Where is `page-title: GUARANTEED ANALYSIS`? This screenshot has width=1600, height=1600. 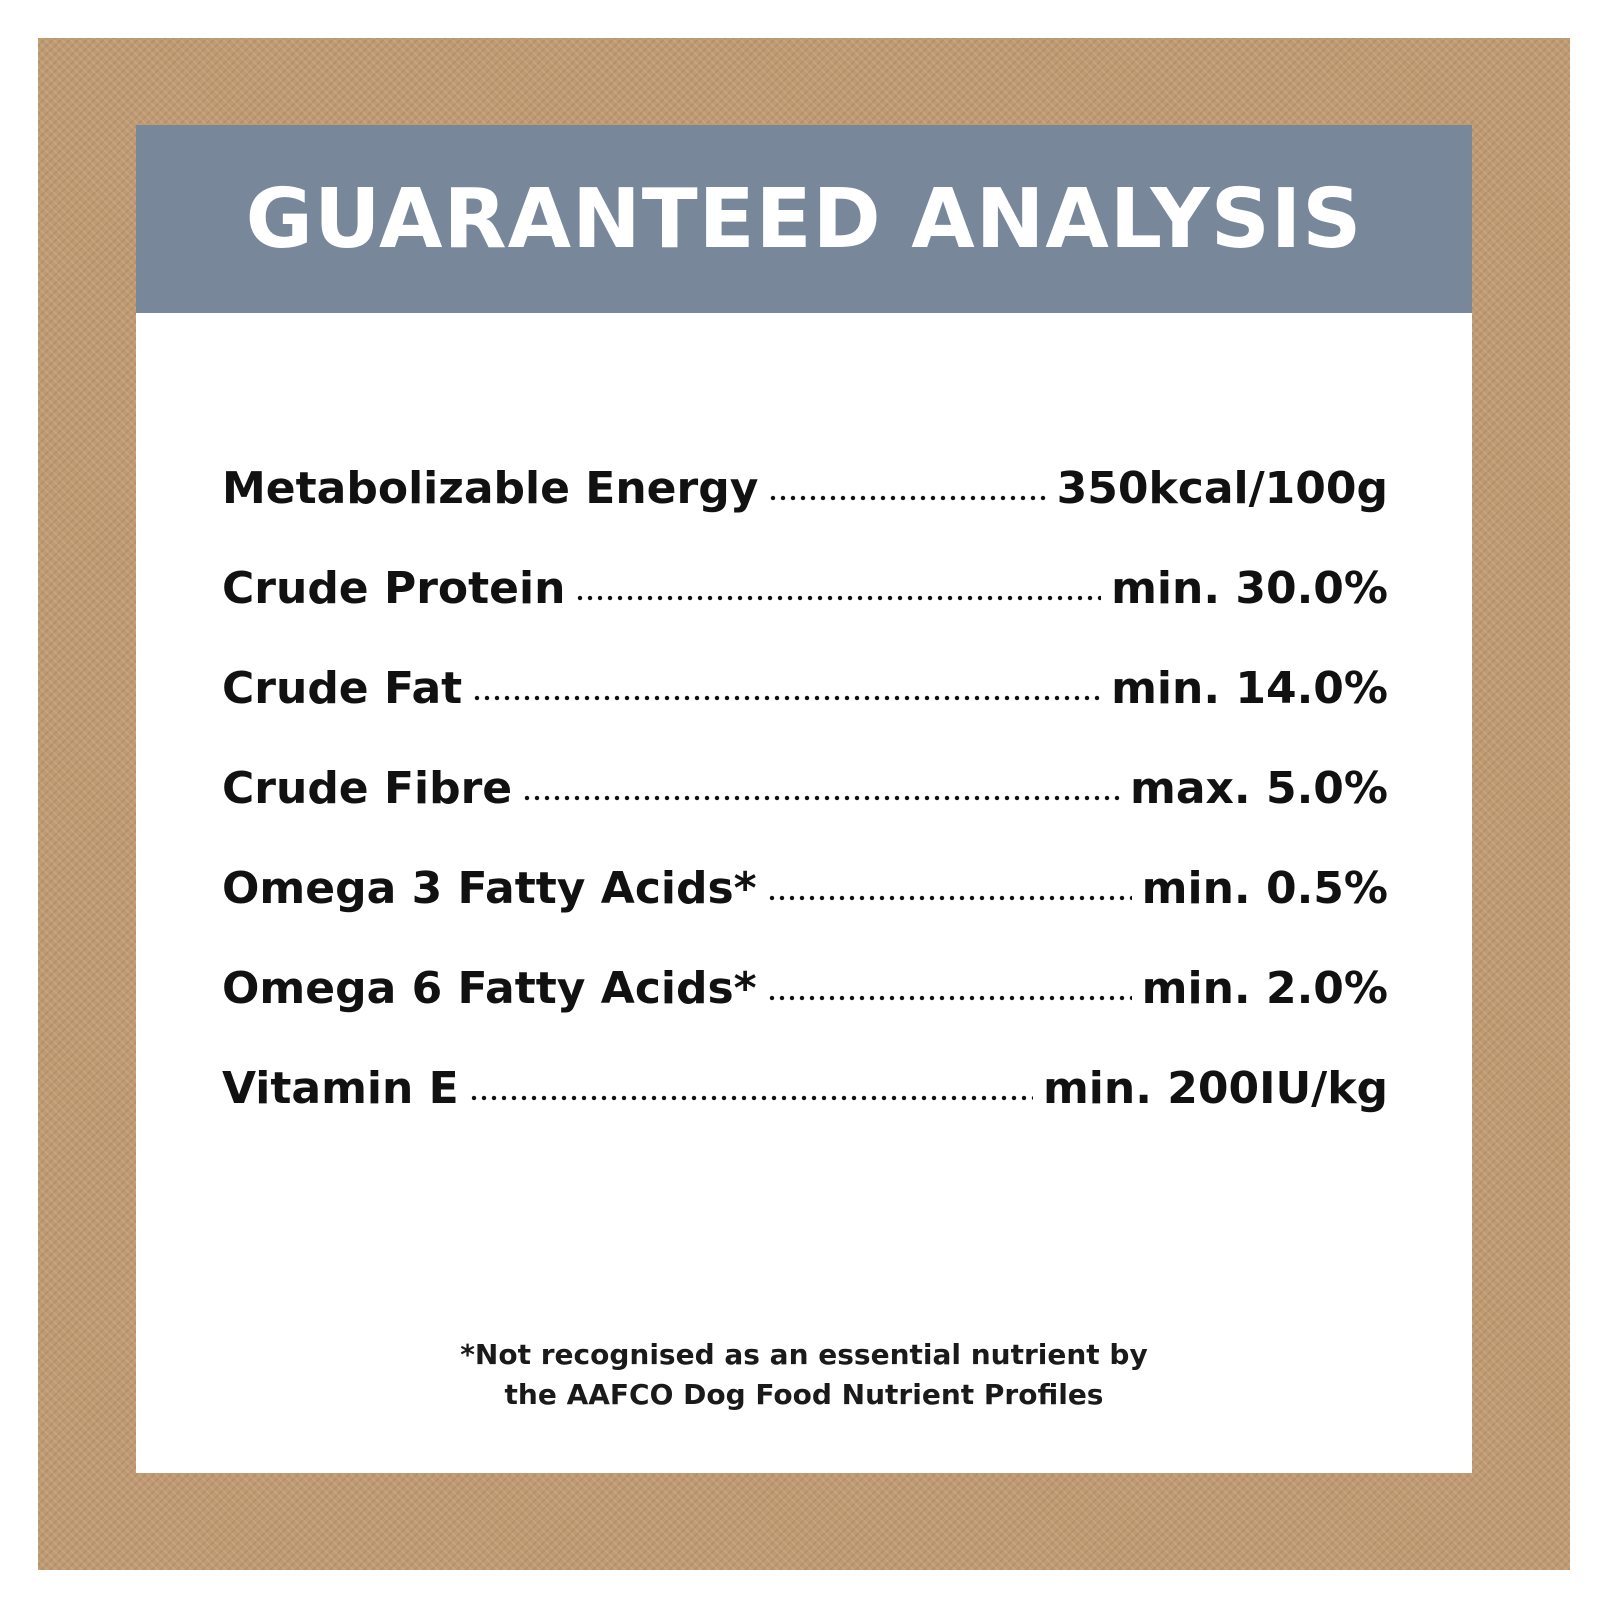 page-title: GUARANTEED ANALYSIS is located at coordinates (804, 219).